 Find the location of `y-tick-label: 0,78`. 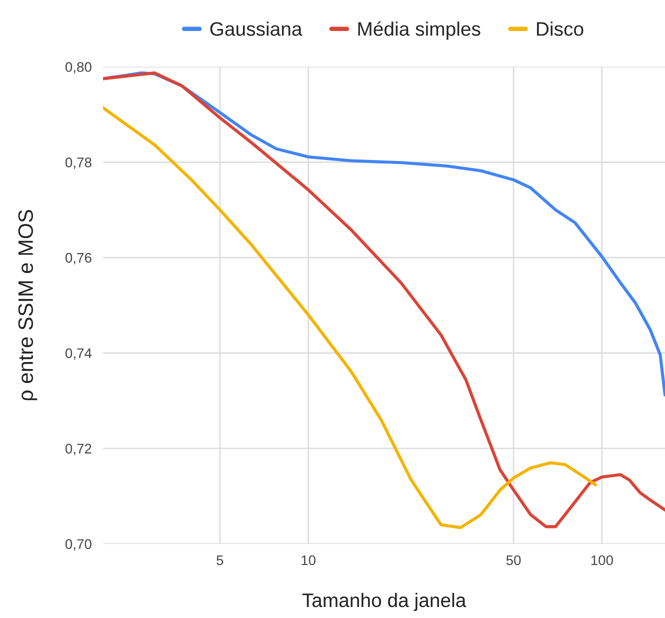

y-tick-label: 0,78 is located at coordinates (78, 163).